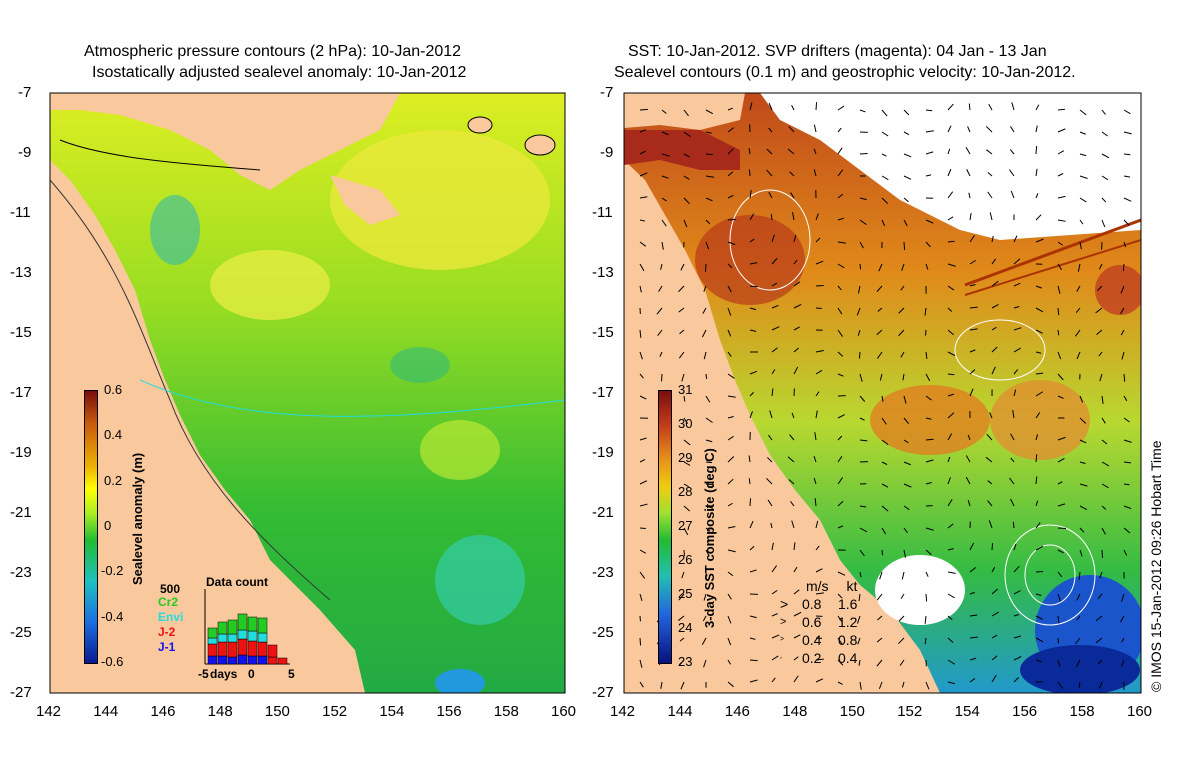  What do you see at coordinates (228, 630) in the screenshot?
I see `data-count-inset: Data count 500 Cr2 Envi J-2 J-1 -5 days 0 5` at bounding box center [228, 630].